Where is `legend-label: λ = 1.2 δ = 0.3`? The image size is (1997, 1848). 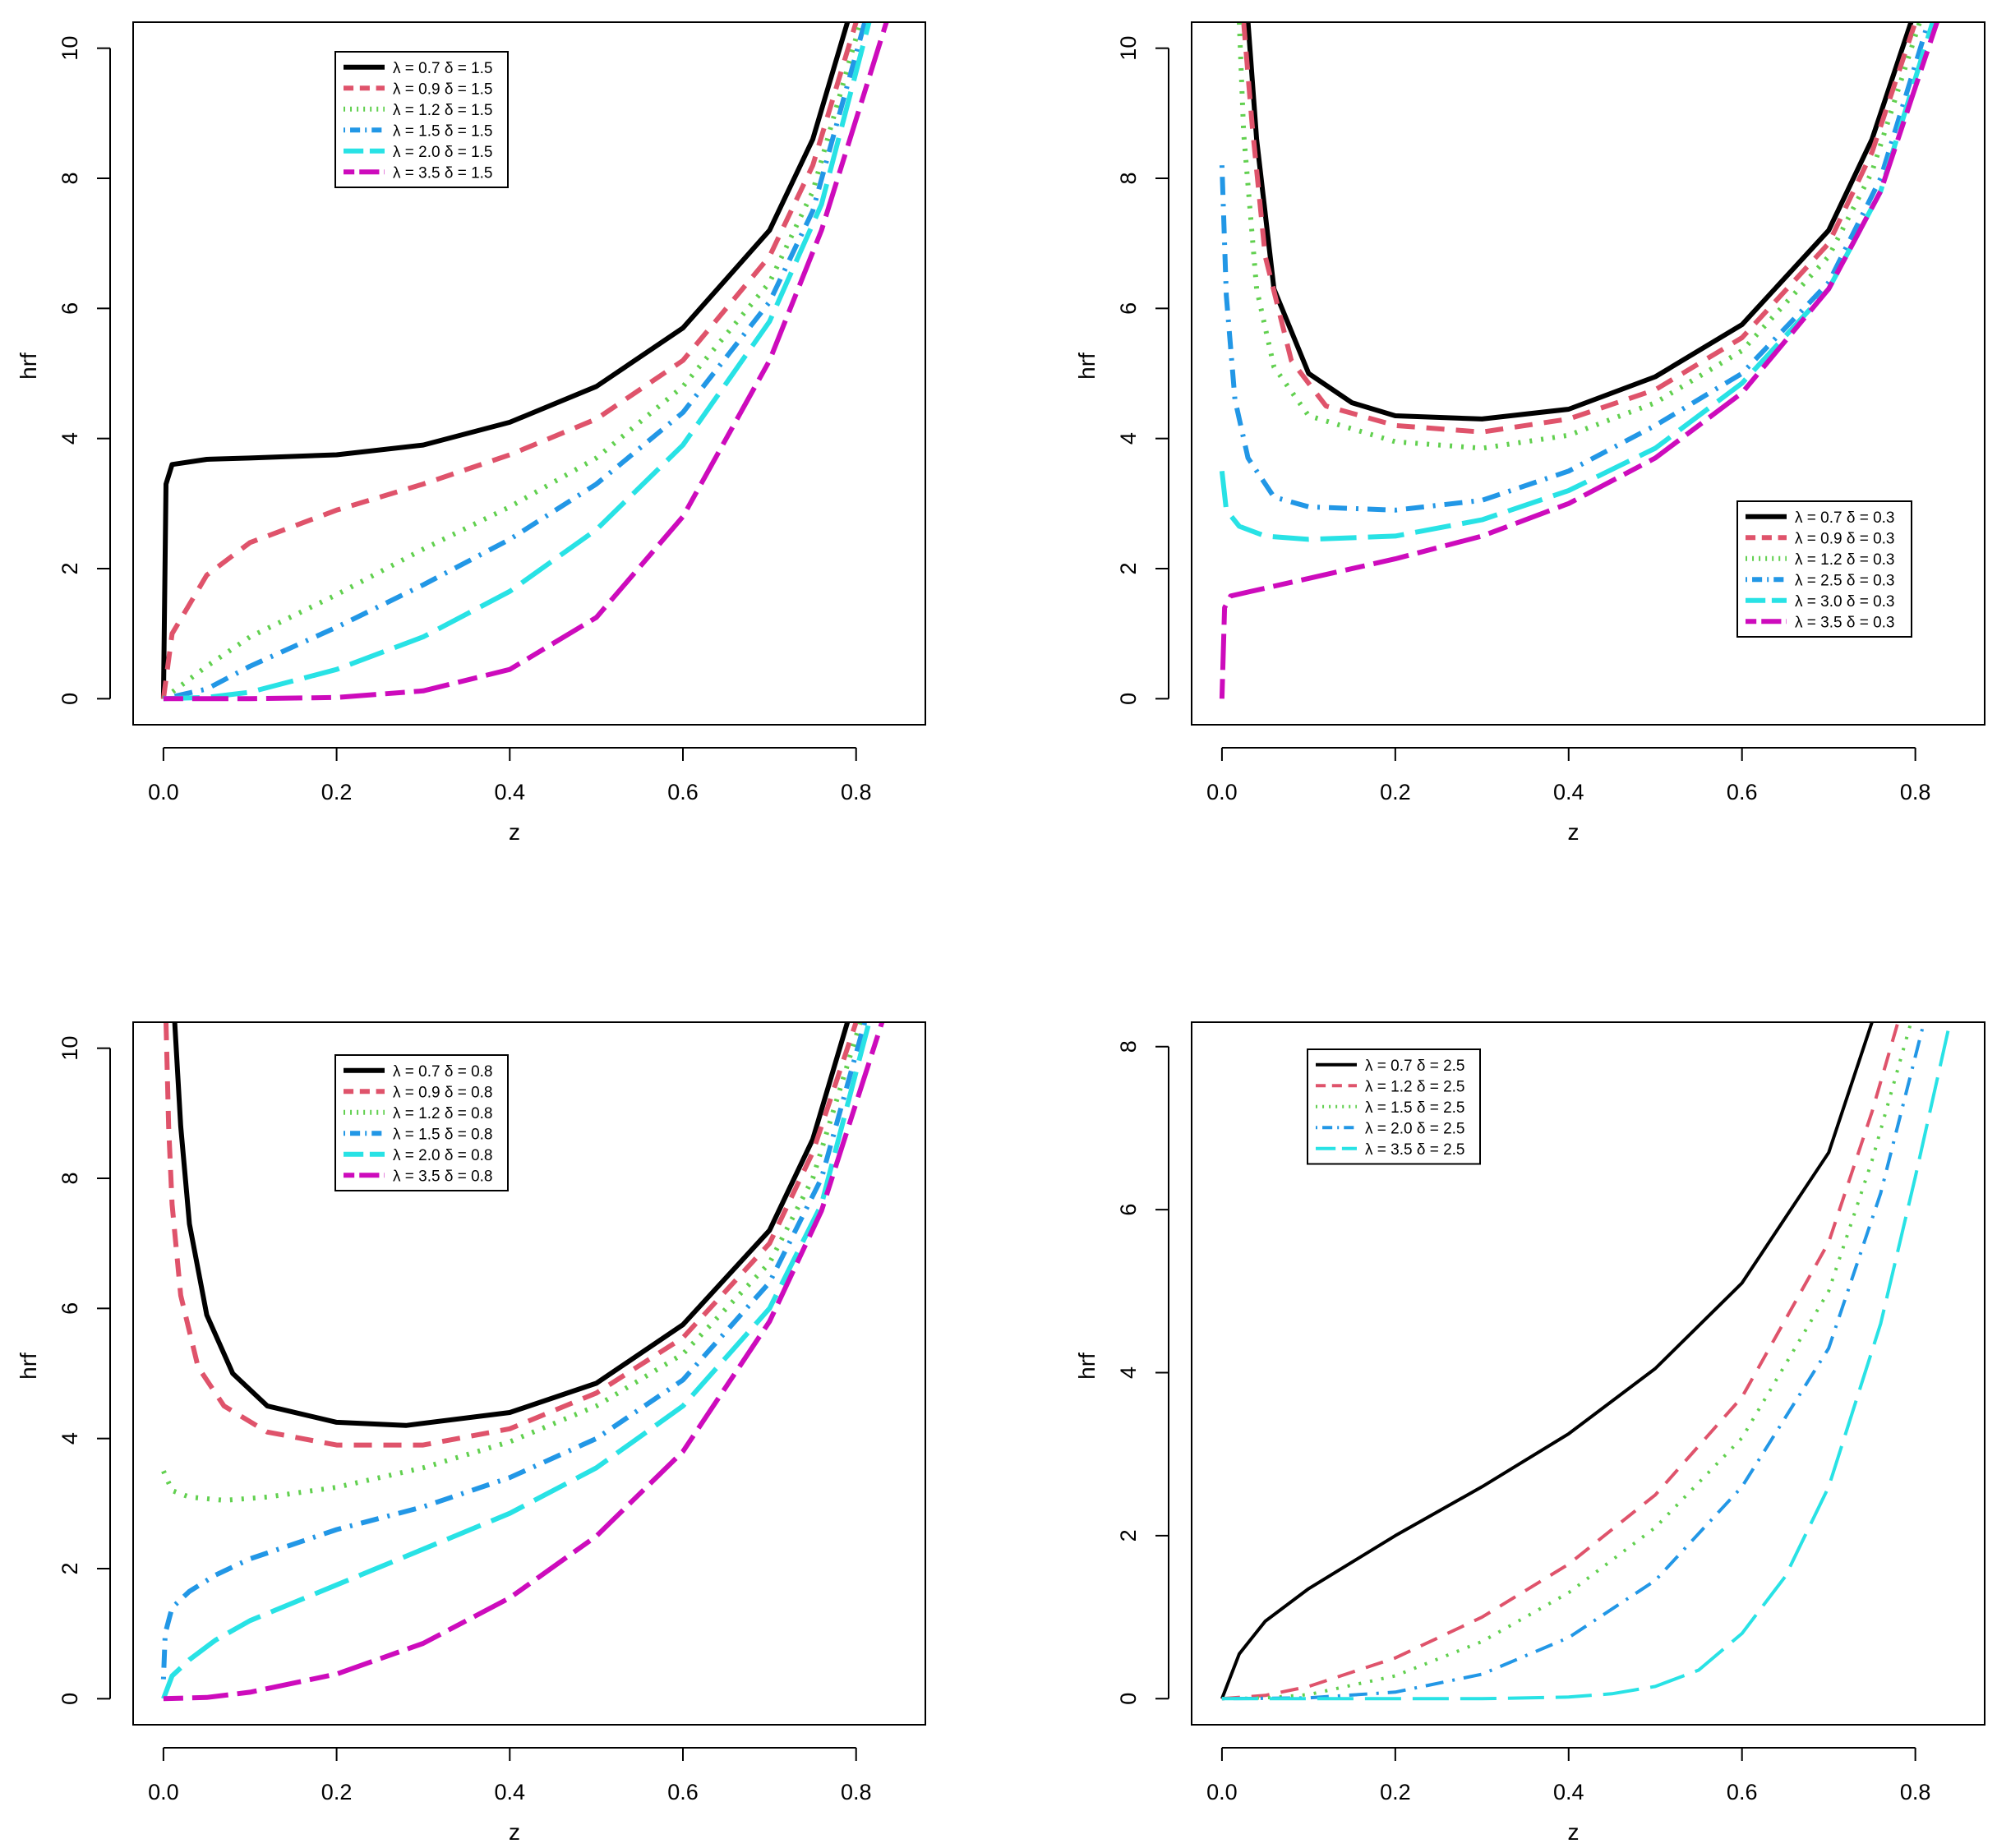 legend-label: λ = 1.2 δ = 0.3 is located at coordinates (1845, 560).